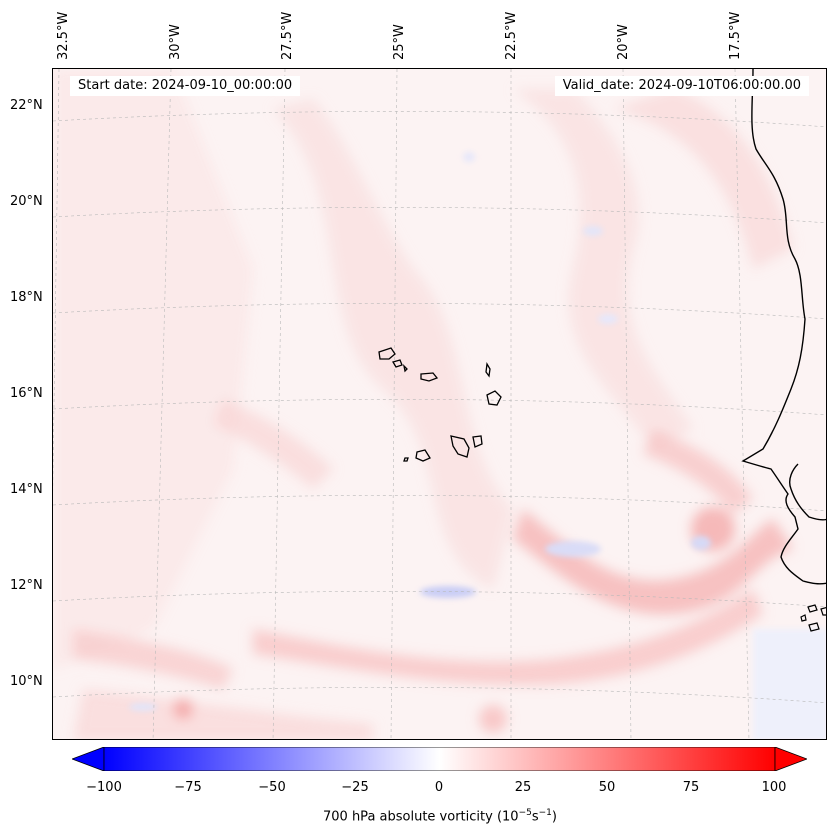  Describe the element at coordinates (681, 86) in the screenshot. I see `valid-date-label: Valid_date: 2024-09-10T06:00:00.00` at that location.